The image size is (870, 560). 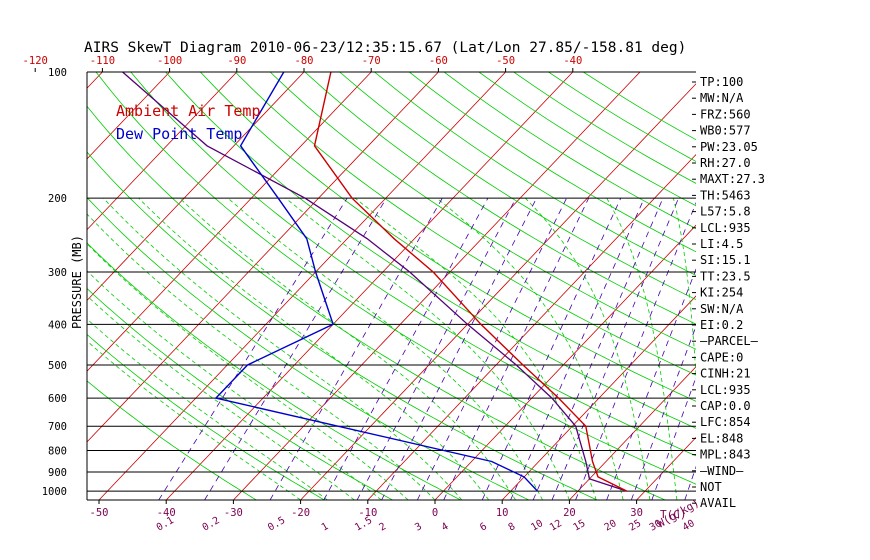 I want to click on mixing-ratio-tick-label: 25, so click(x=635, y=526).